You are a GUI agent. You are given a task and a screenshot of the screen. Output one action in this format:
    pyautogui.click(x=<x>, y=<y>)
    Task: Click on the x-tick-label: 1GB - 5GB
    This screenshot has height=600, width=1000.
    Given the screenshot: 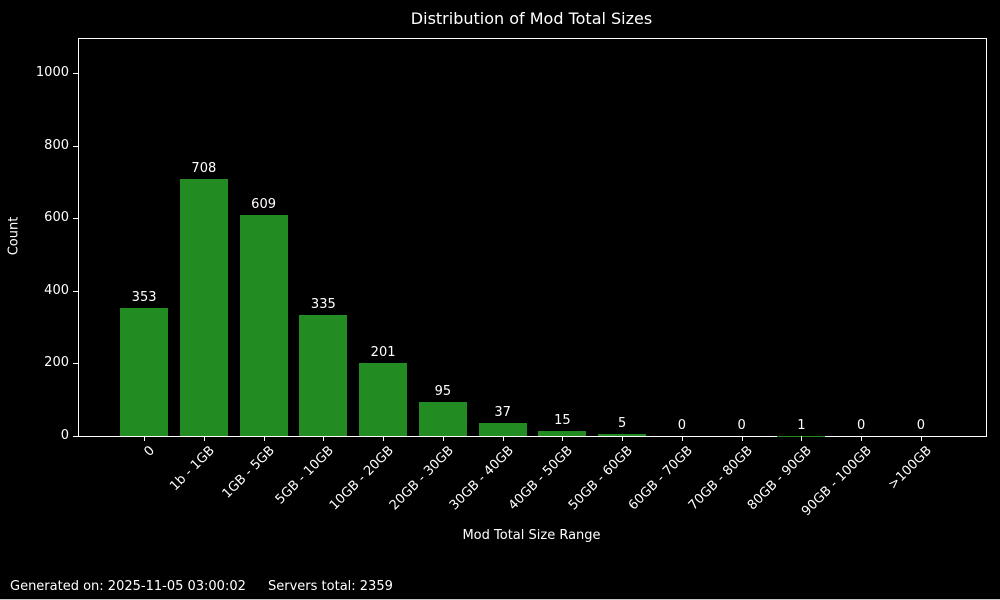 What is the action you would take?
    pyautogui.click(x=248, y=472)
    